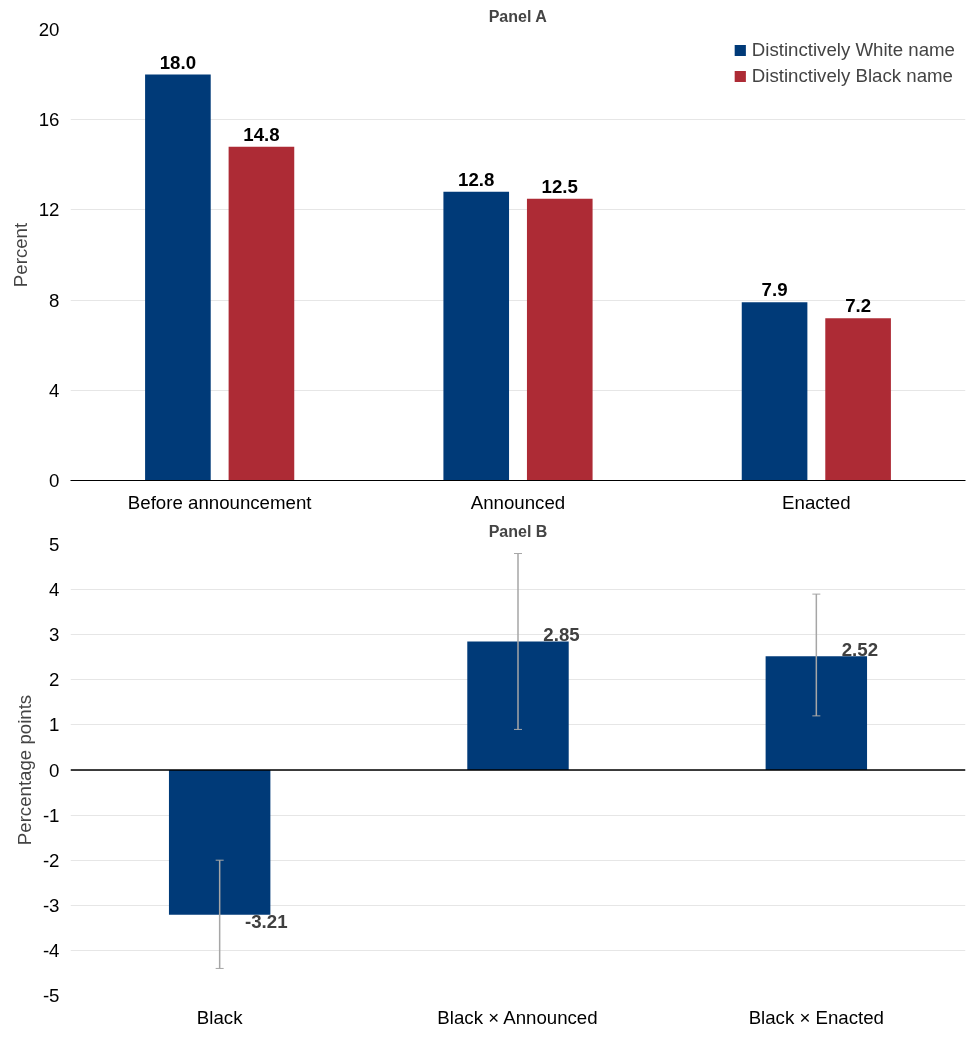 Image resolution: width=980 pixels, height=1044 pixels. Describe the element at coordinates (54, 680) in the screenshot. I see `y-tick-label: 2` at that location.